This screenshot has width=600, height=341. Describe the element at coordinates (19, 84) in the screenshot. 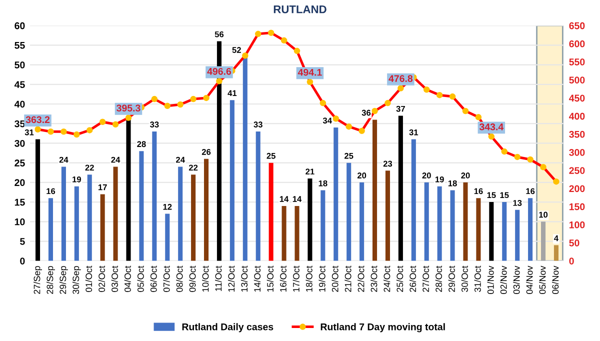

I see `y-tick-label: 45` at that location.